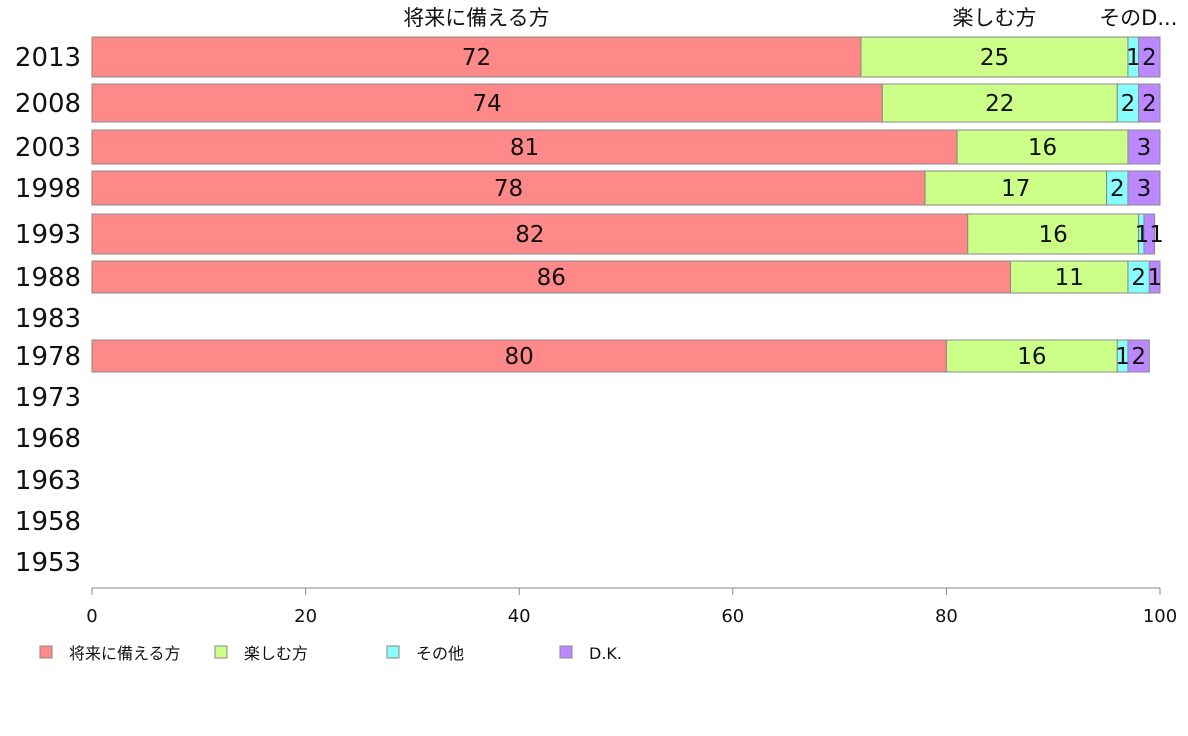 The width and height of the screenshot is (1188, 736). I want to click on bar-label-2003-0: 81, so click(524, 148).